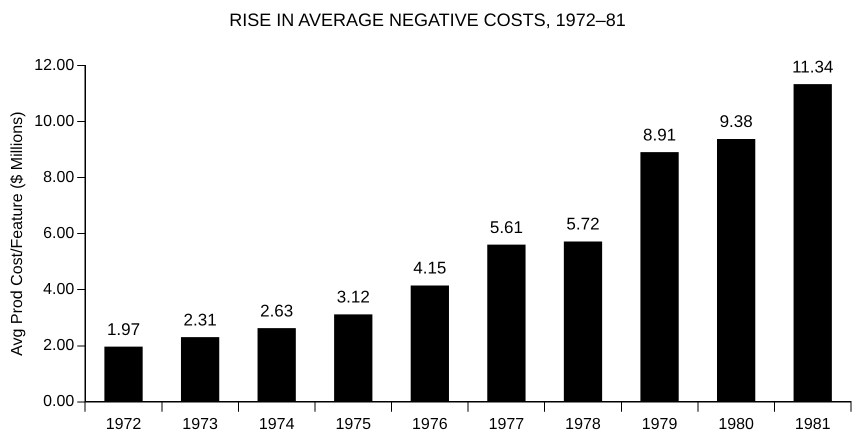 The image size is (861, 441). What do you see at coordinates (583, 424) in the screenshot?
I see `x-tick-label: 1978` at bounding box center [583, 424].